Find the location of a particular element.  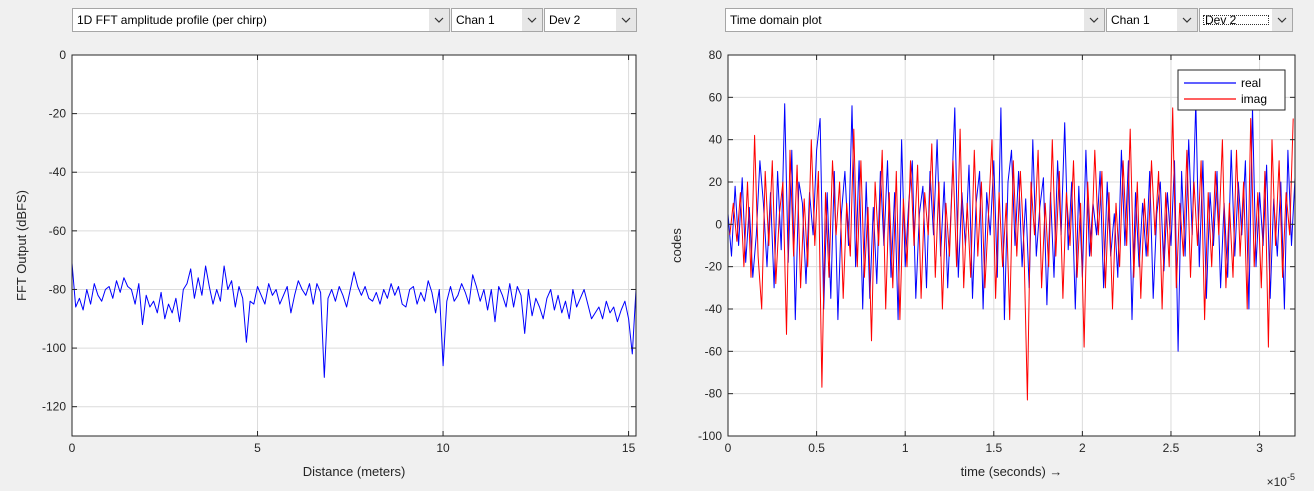

y-tick-label: 20 is located at coordinates (716, 182).